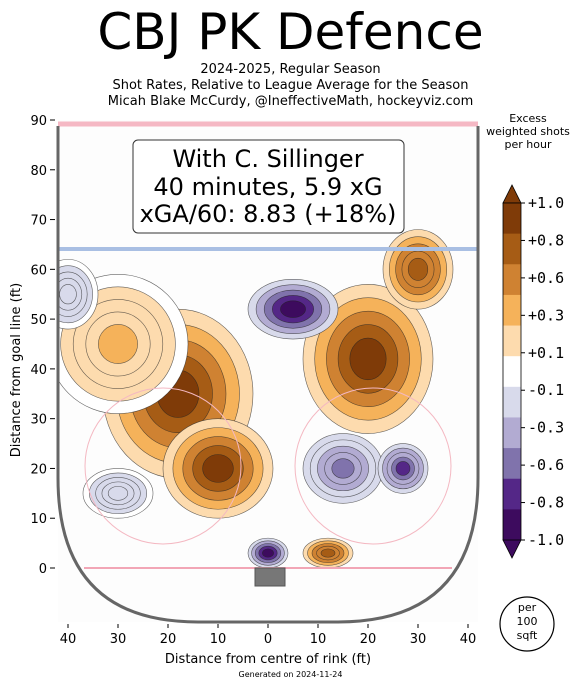 The height and width of the screenshot is (691, 581). Describe the element at coordinates (546, 465) in the screenshot. I see `colorbar-label: -0.6` at that location.